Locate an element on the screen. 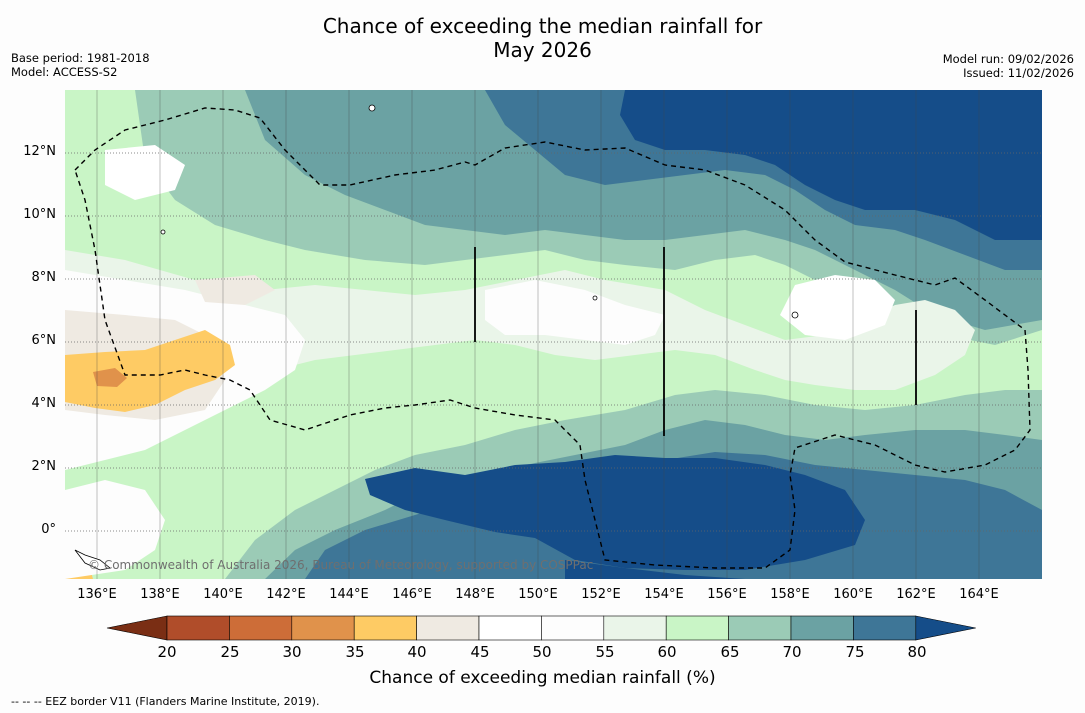 The height and width of the screenshot is (713, 1085). cbar-tick-40: 40 is located at coordinates (417, 652).